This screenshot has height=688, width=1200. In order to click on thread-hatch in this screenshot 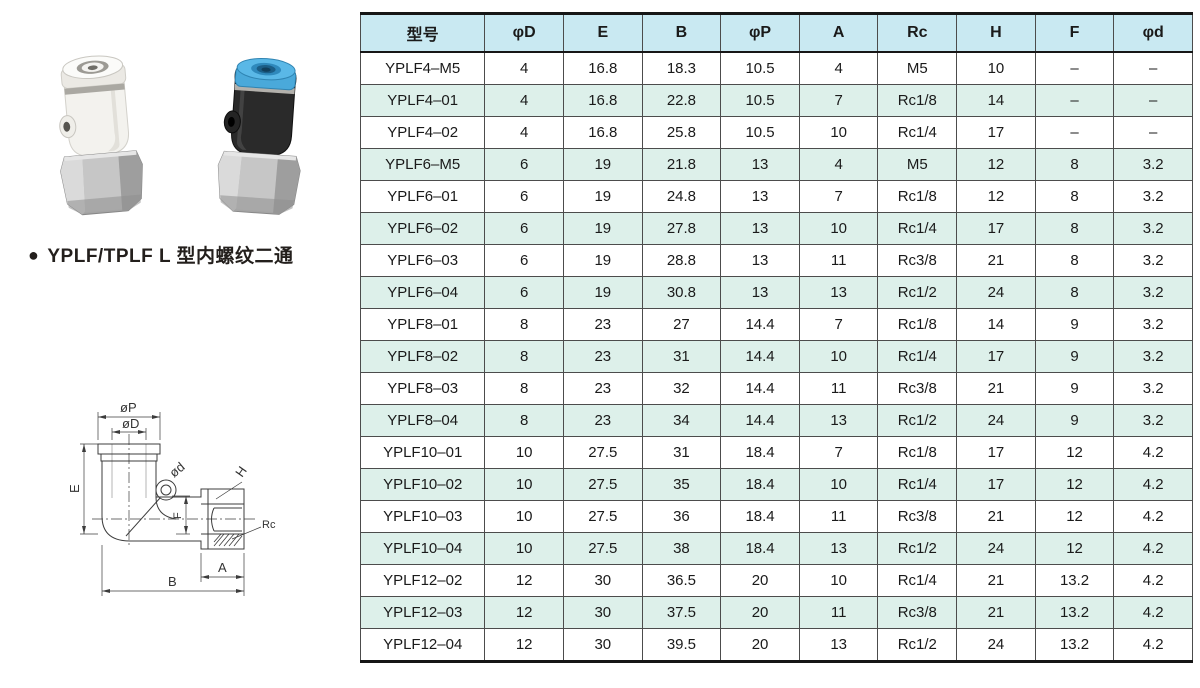, I will do `click(228, 540)`.